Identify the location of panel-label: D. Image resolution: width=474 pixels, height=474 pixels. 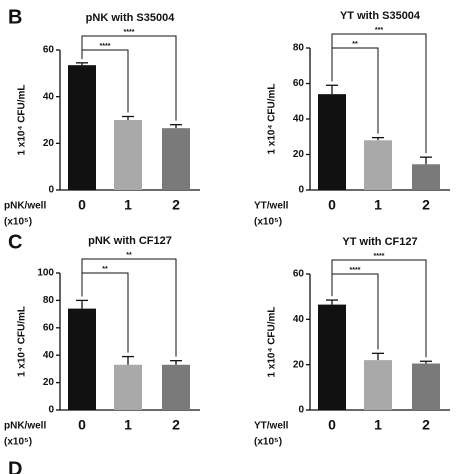
(15, 466).